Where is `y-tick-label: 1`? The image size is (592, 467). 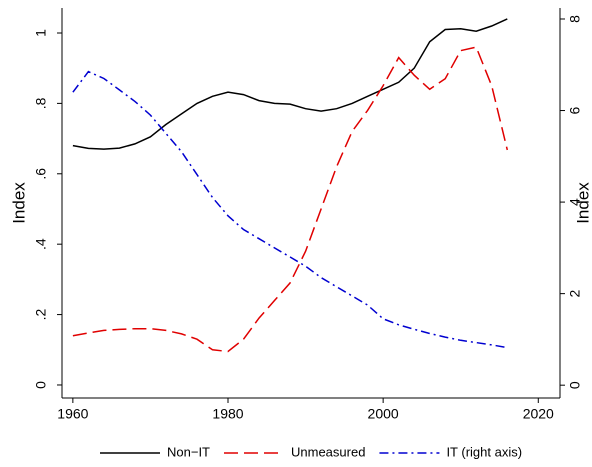 y-tick-label: 1 is located at coordinates (41, 33).